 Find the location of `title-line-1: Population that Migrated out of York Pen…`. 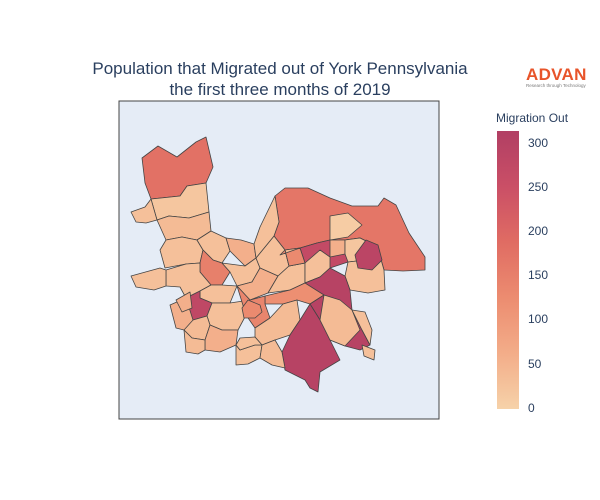

title-line-1: Population that Migrated out of York Pen… is located at coordinates (280, 68).